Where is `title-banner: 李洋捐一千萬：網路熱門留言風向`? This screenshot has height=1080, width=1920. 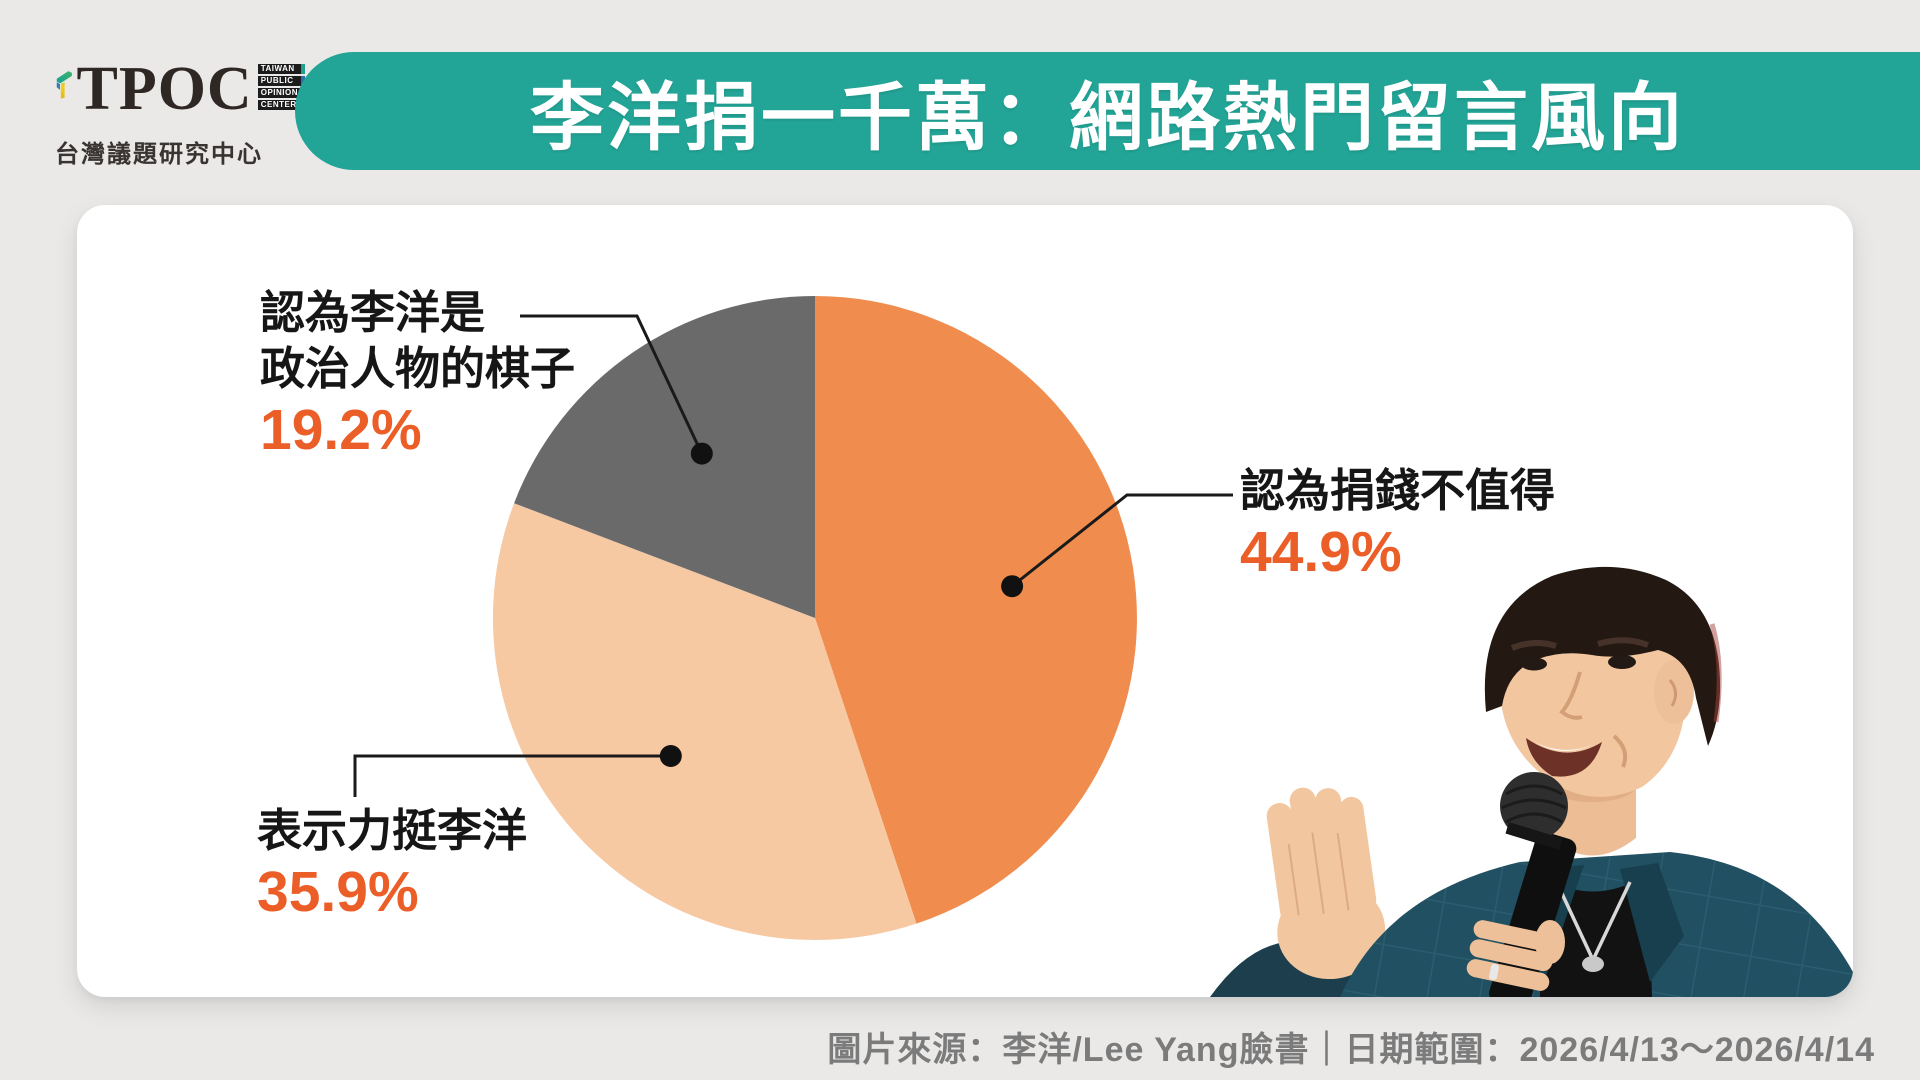 title-banner: 李洋捐一千萬：網路熱門留言風向 is located at coordinates (1107, 111).